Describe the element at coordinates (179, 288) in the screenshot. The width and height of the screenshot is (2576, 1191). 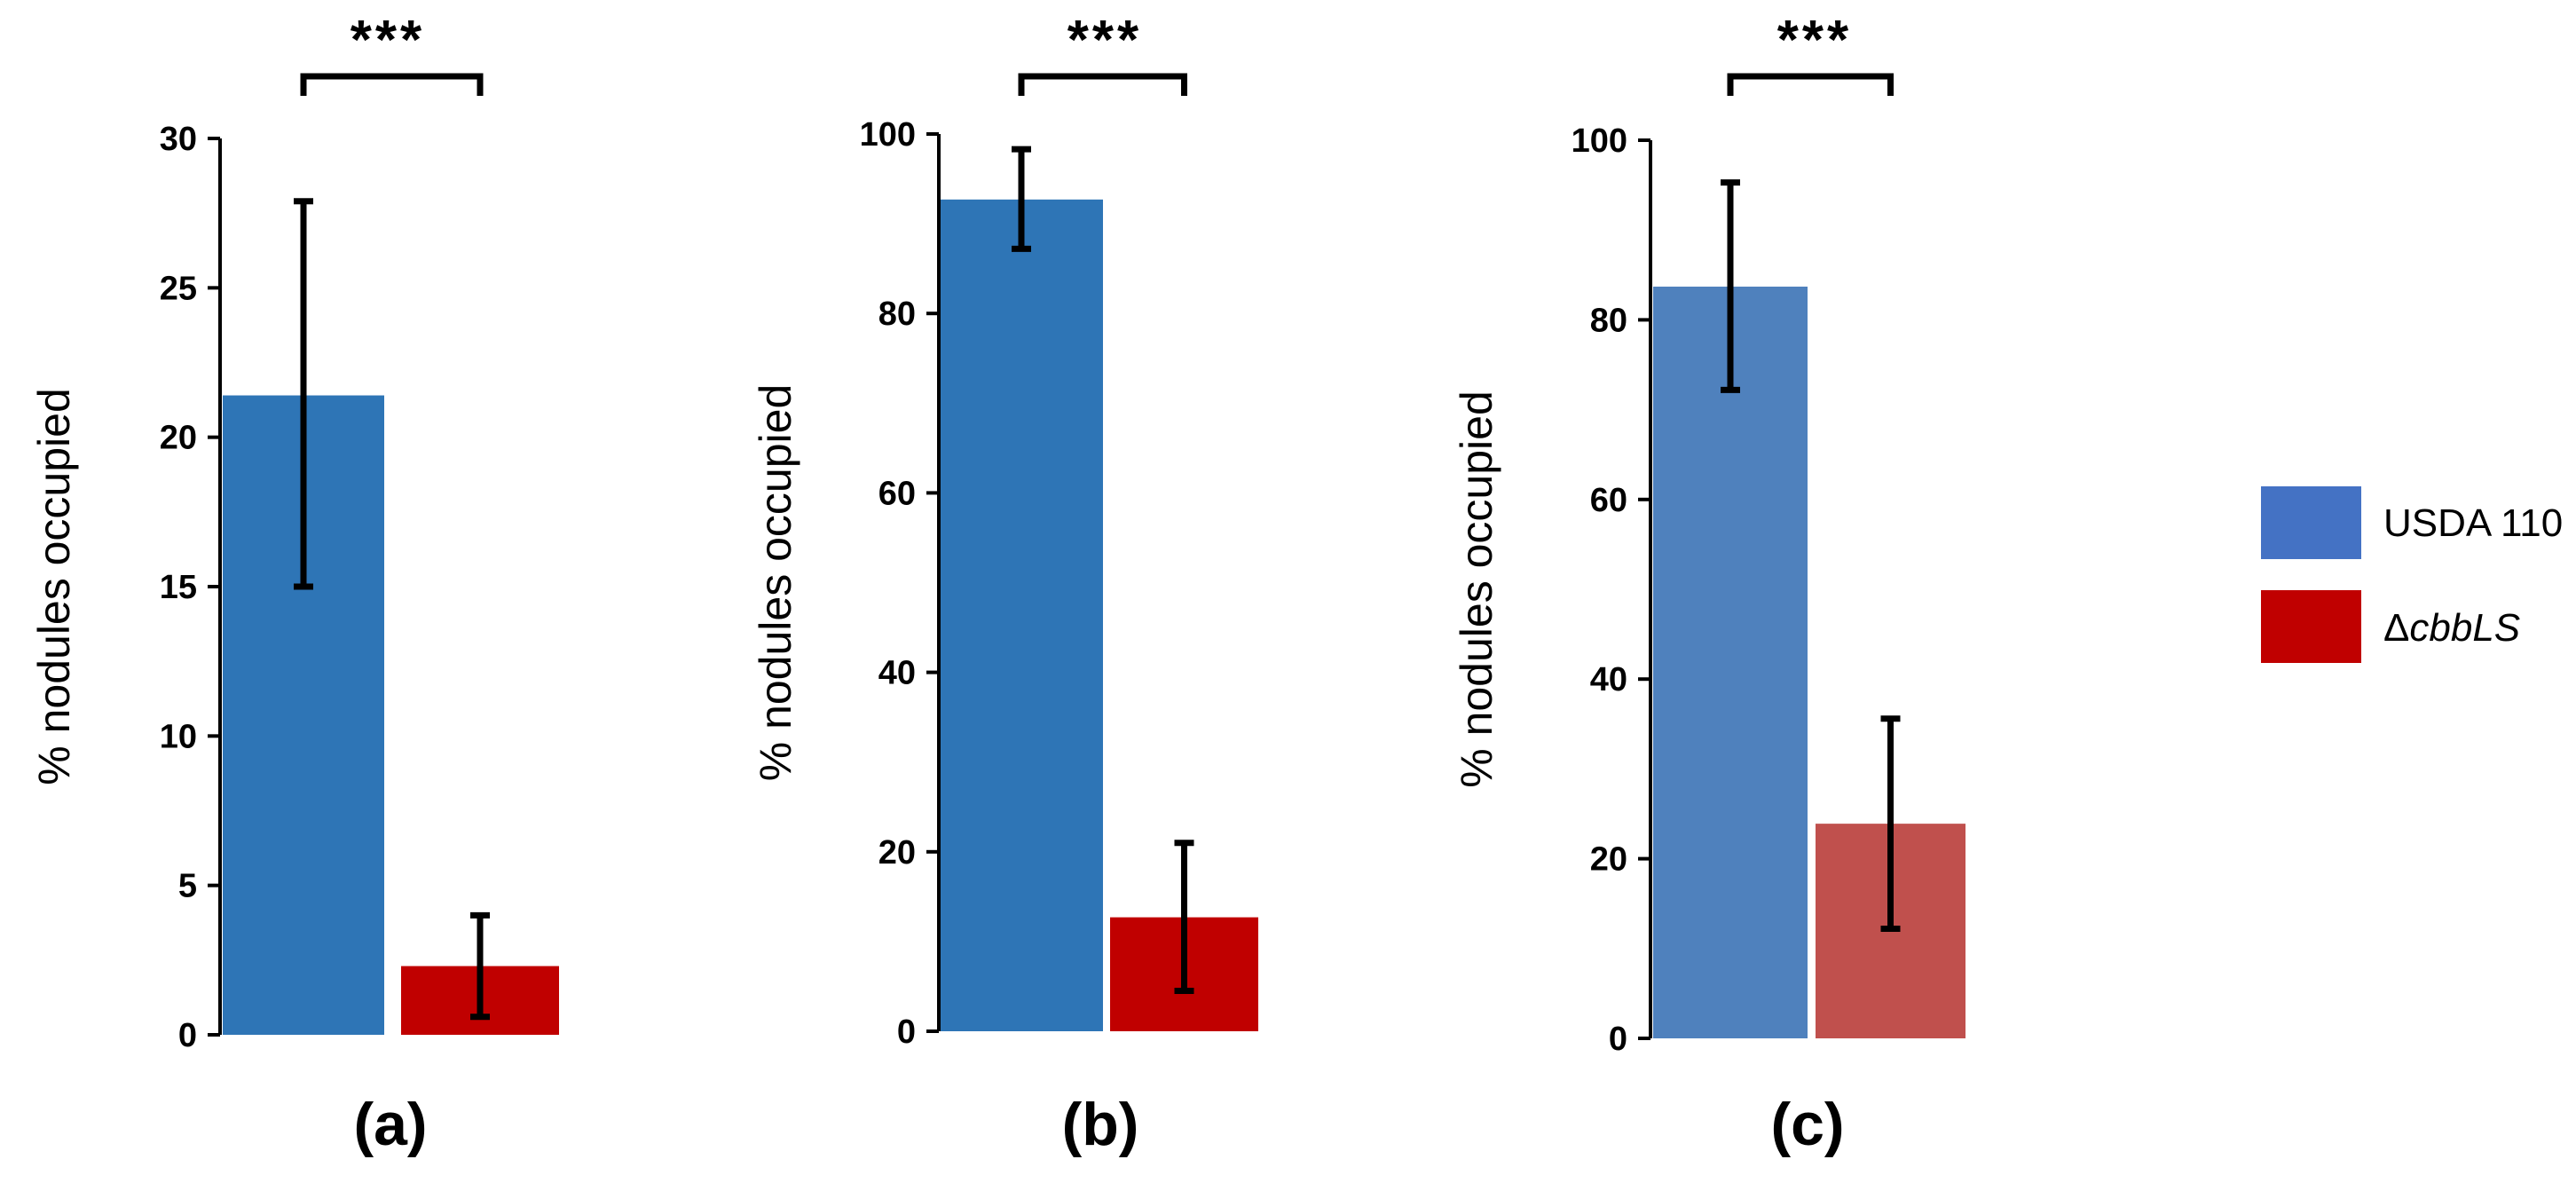
I see `y-tick-label: 25` at that location.